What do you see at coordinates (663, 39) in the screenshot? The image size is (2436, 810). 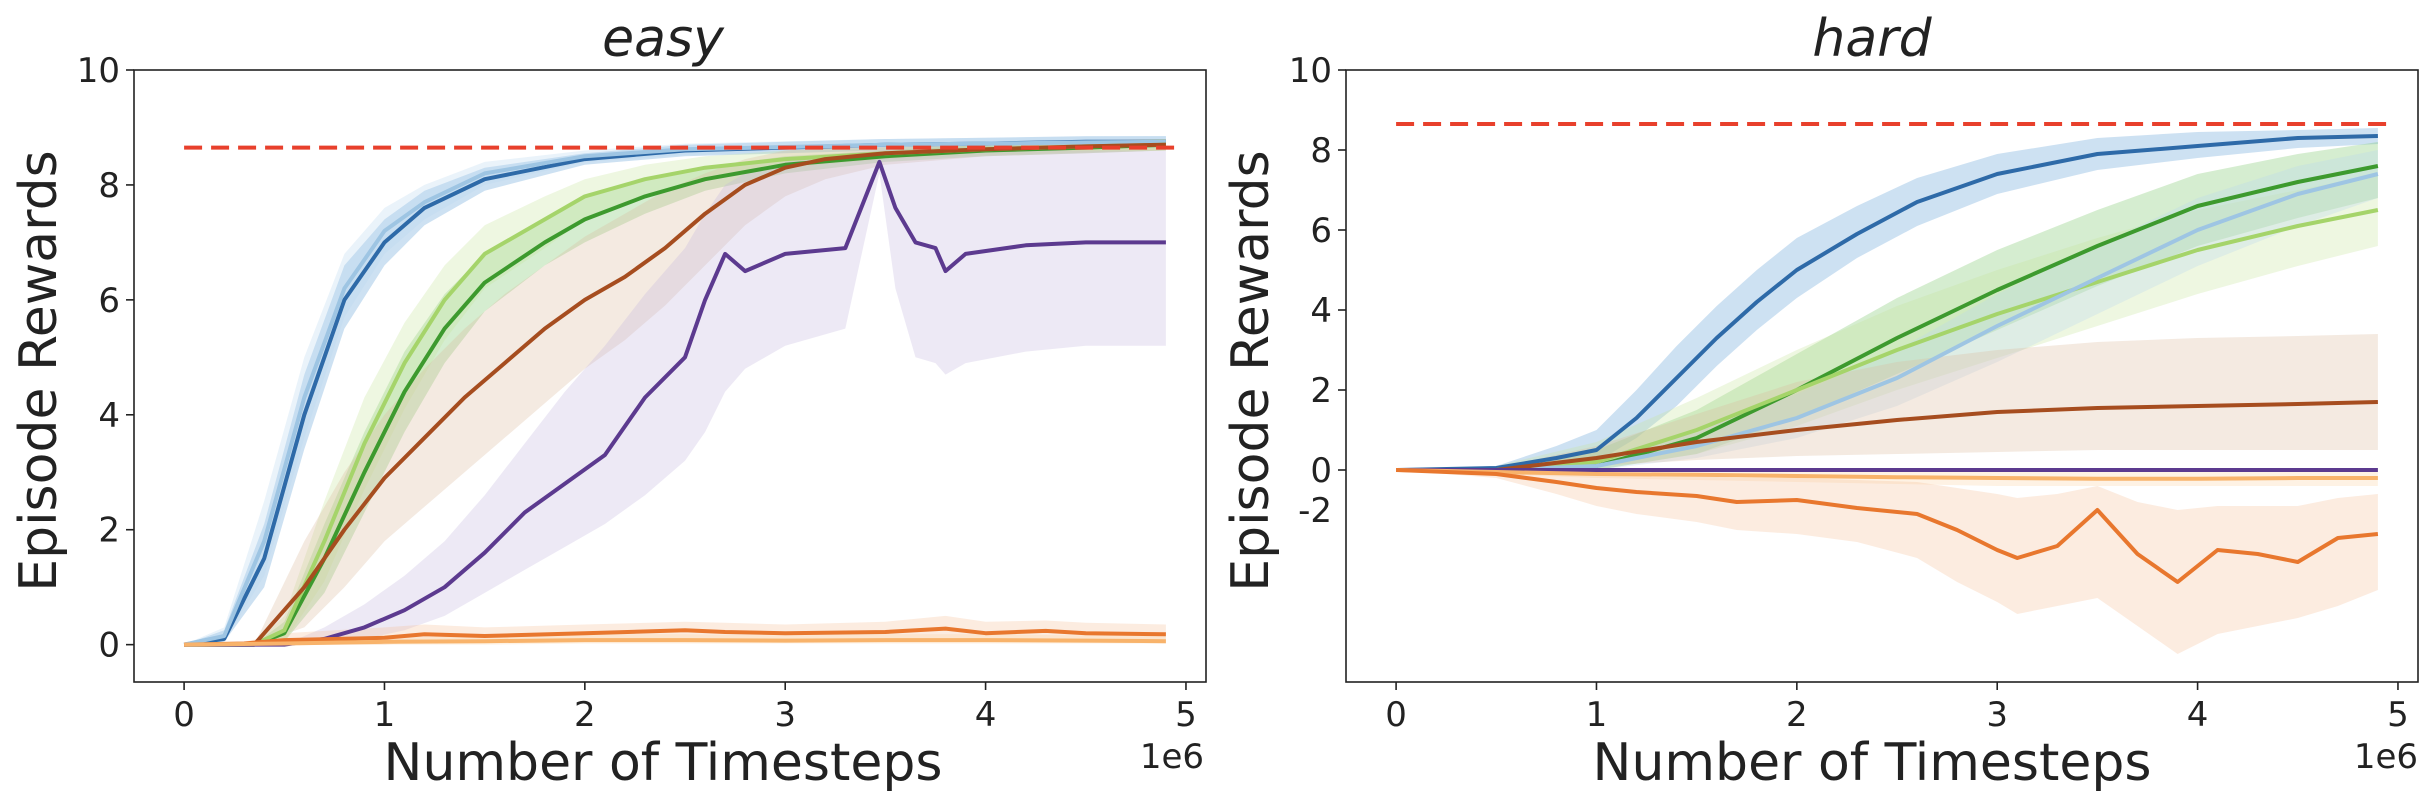 I see `chart-title: easy` at bounding box center [663, 39].